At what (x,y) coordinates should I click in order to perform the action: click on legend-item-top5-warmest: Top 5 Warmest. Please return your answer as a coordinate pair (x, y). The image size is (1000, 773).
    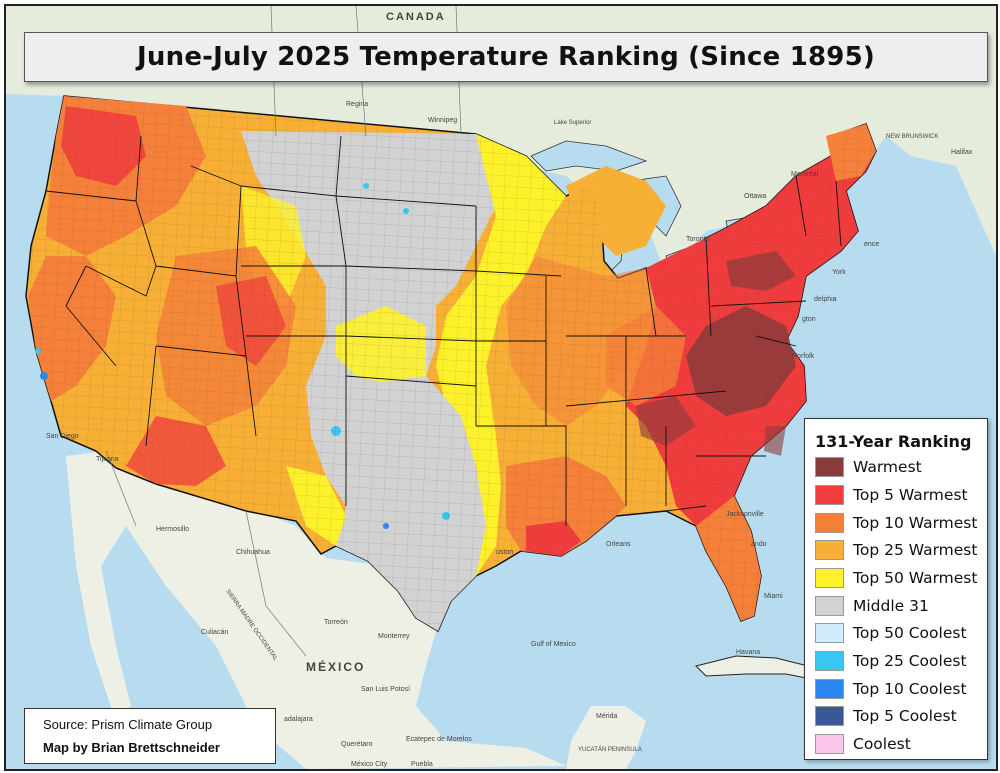
    Looking at the image, I should click on (891, 495).